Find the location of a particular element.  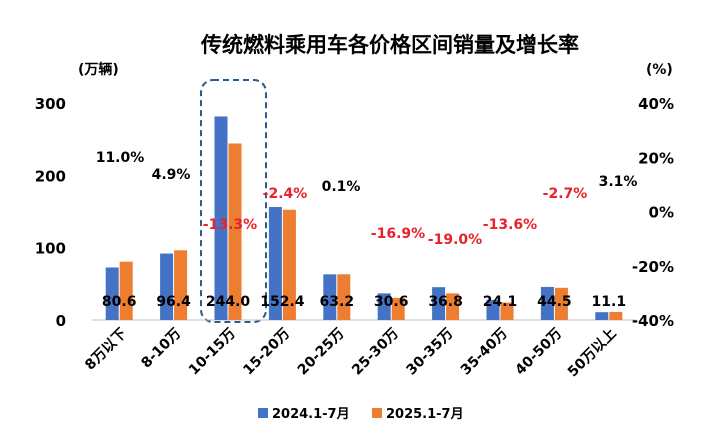

category-label: 8万以下 is located at coordinates (106, 350).